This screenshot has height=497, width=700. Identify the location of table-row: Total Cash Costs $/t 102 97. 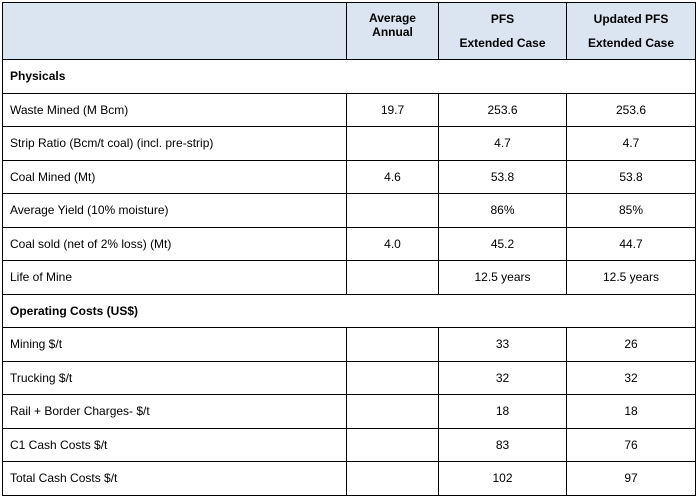
(349, 478).